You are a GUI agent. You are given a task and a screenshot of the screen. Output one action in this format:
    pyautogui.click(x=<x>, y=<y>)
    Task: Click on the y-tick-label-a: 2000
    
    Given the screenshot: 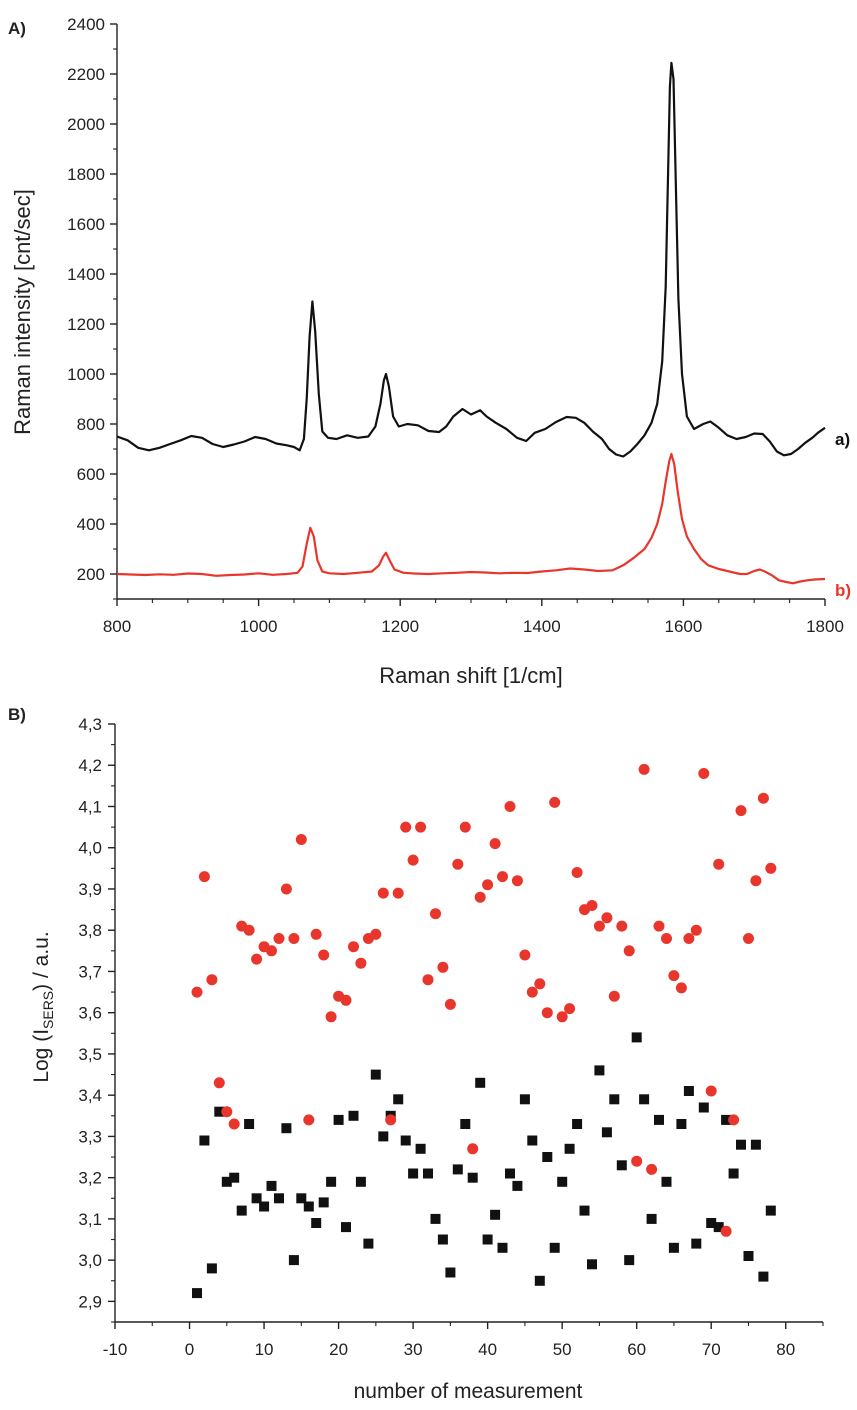 What is the action you would take?
    pyautogui.click(x=86, y=124)
    